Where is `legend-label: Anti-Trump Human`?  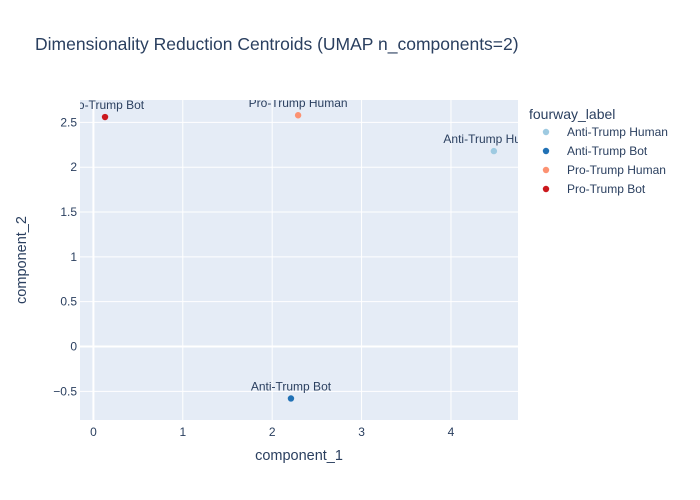 legend-label: Anti-Trump Human is located at coordinates (617, 132).